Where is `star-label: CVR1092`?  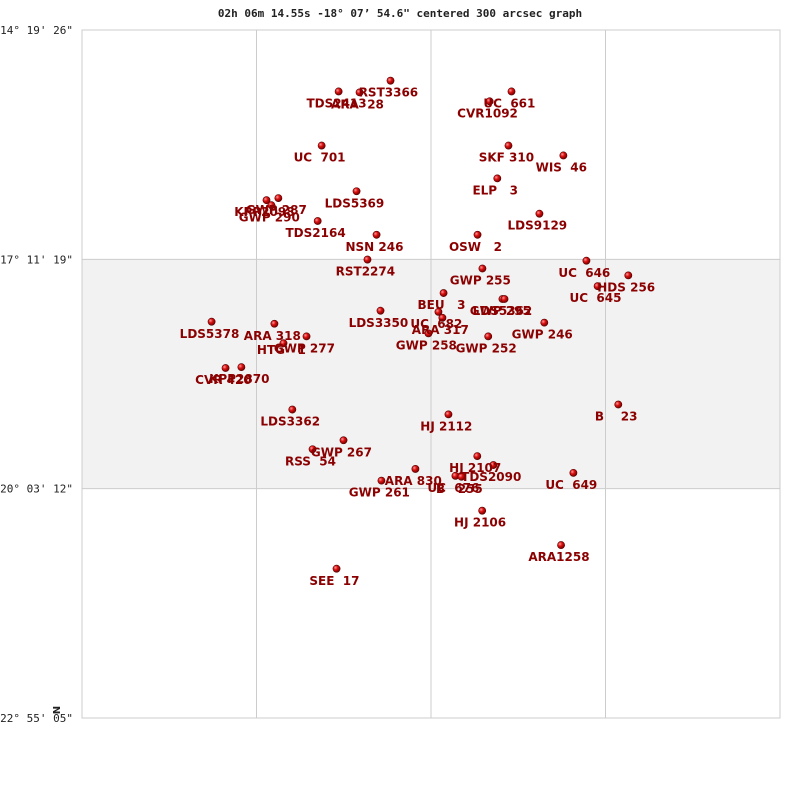
star-label: CVR1092 is located at coordinates (487, 113).